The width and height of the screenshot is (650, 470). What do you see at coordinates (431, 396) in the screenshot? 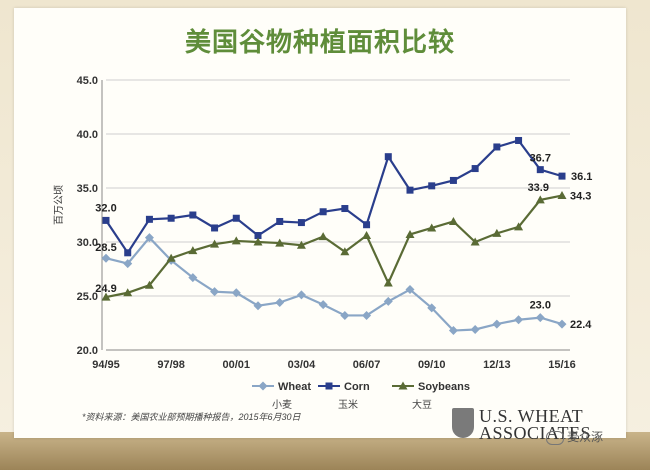
I see `legend-entry-soybeans: Soybeans 大豆` at bounding box center [431, 396].